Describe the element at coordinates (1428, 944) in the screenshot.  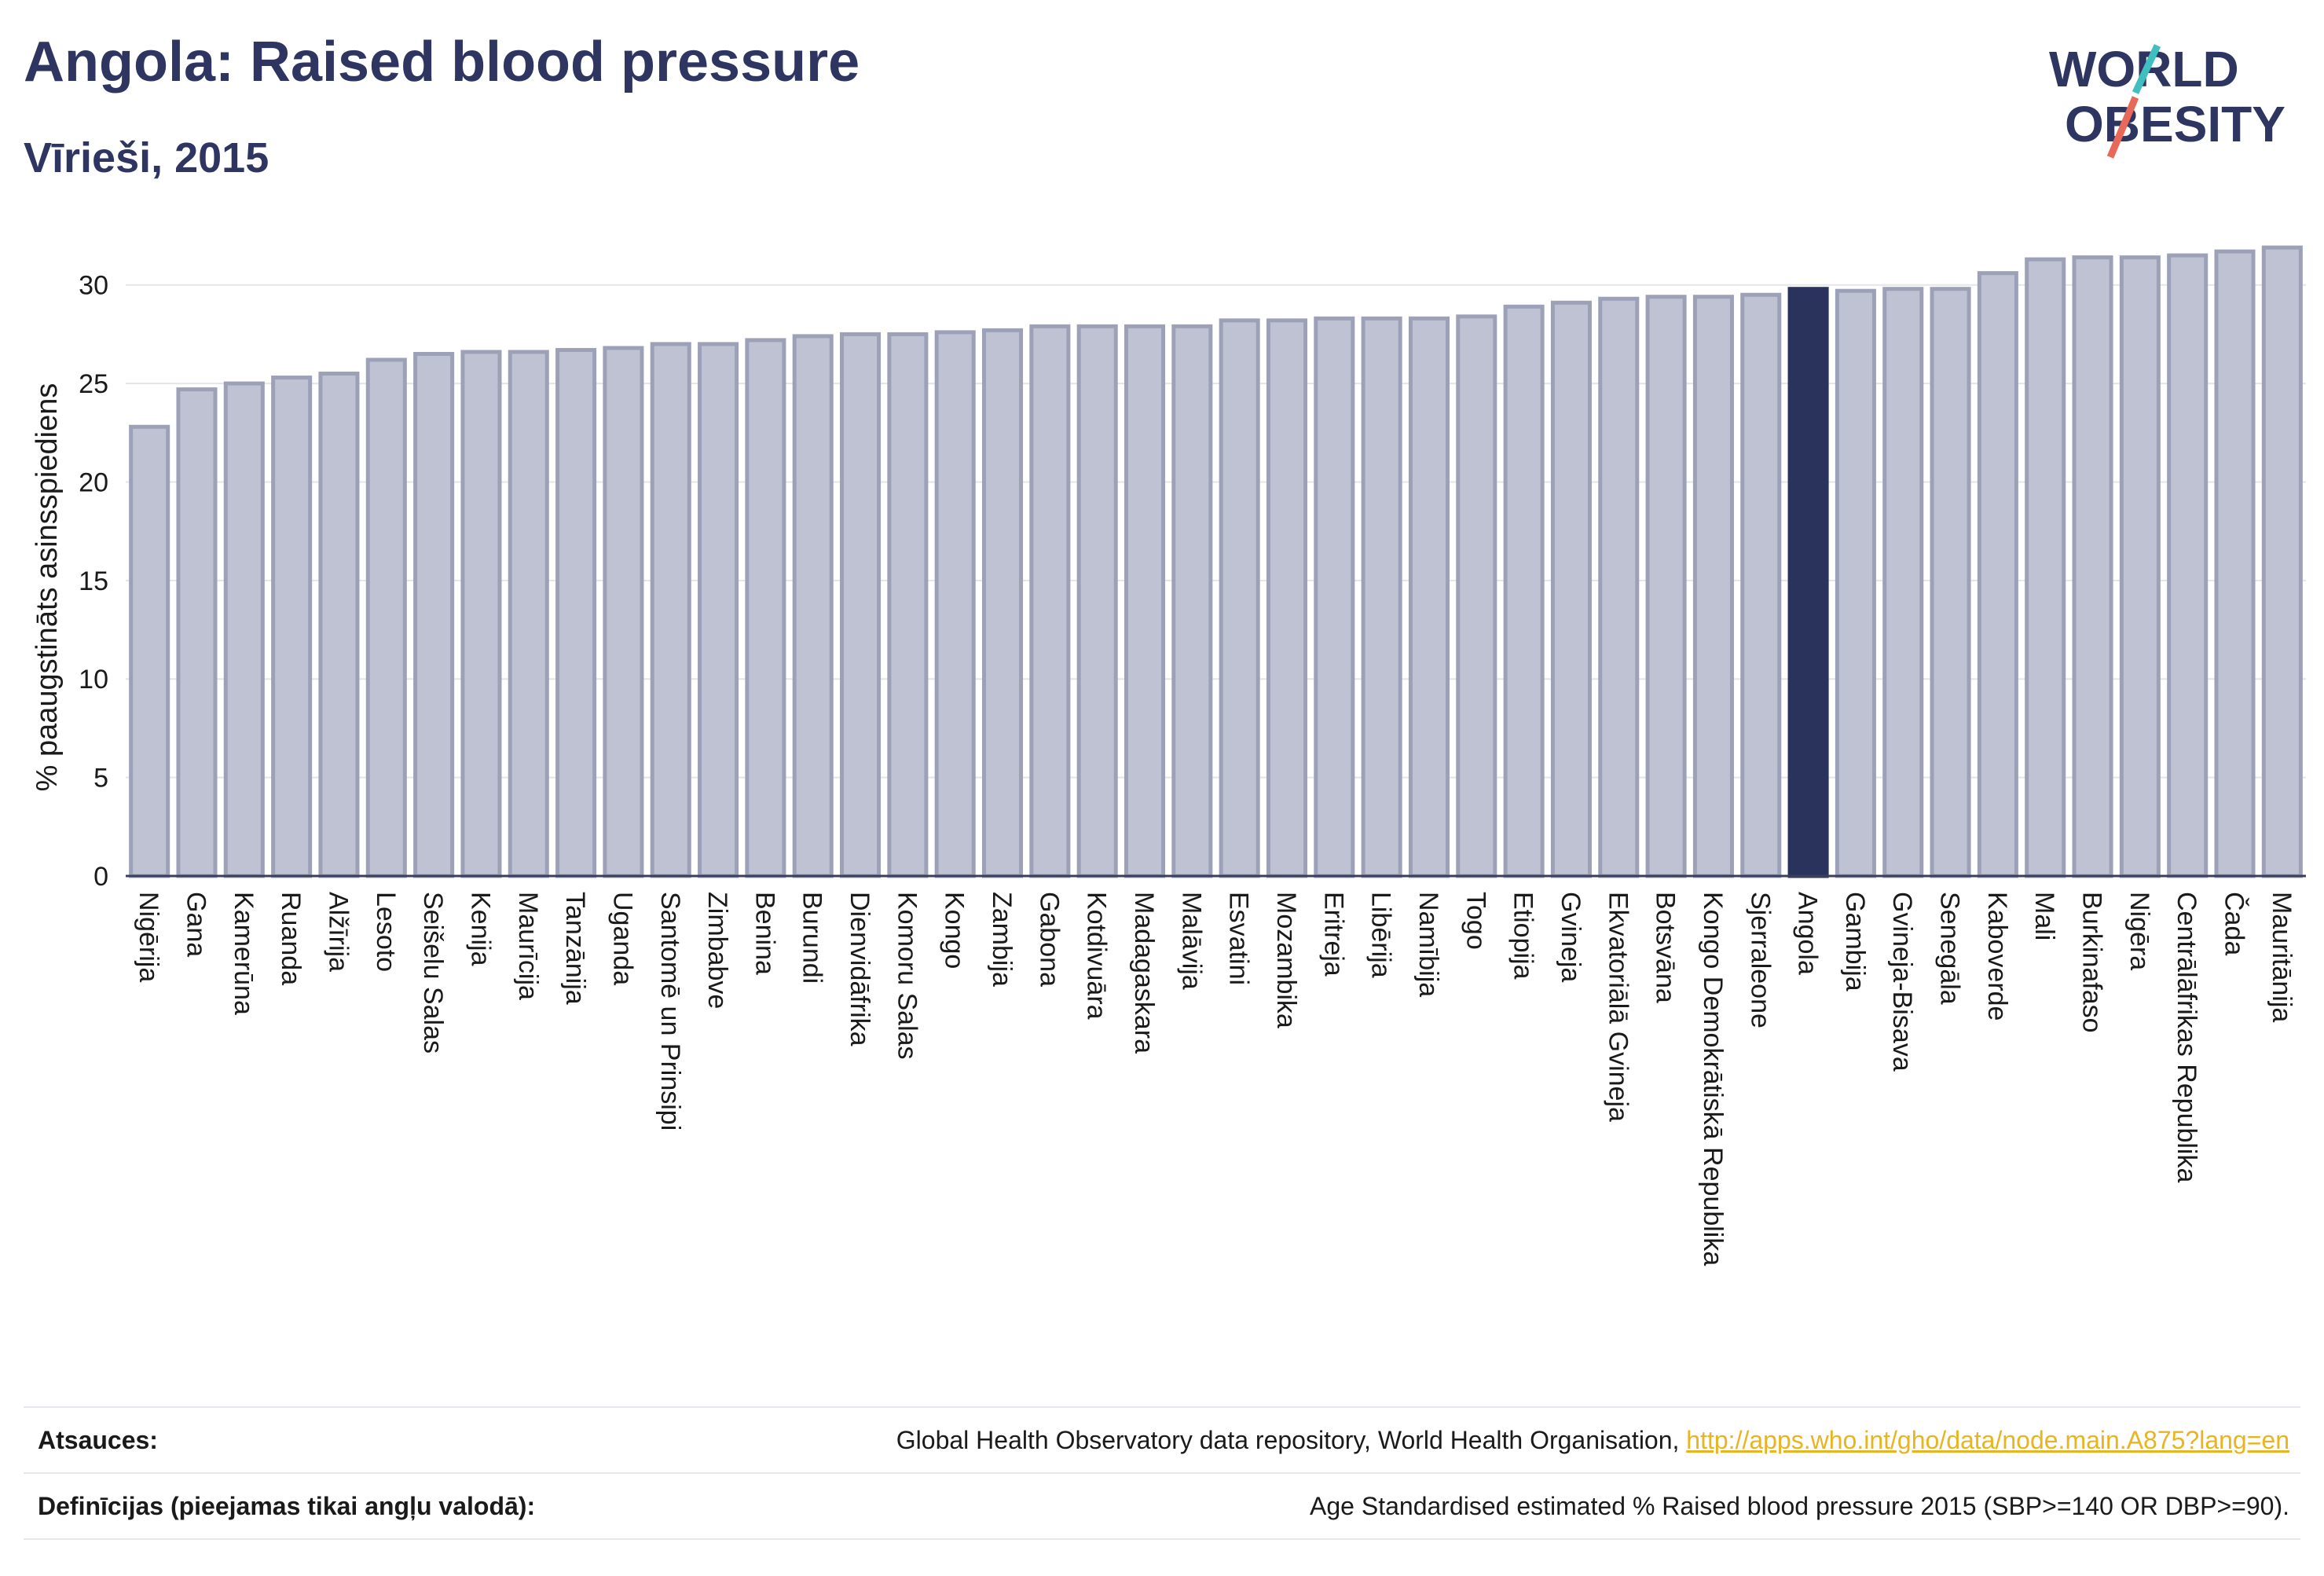
I see `x-tick-label: Namībija` at that location.